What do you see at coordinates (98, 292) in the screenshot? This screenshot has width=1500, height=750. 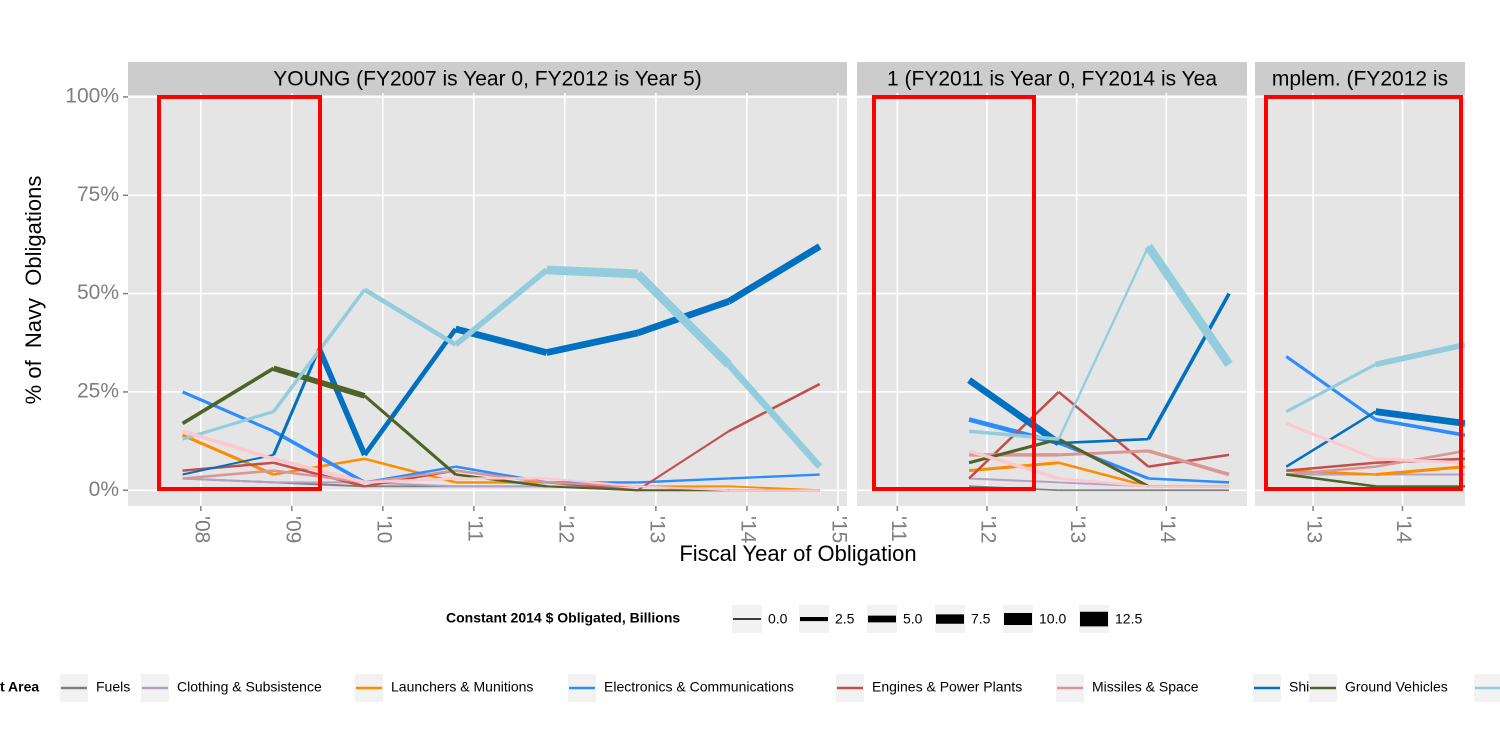 I see `y-tick-label: 50%` at bounding box center [98, 292].